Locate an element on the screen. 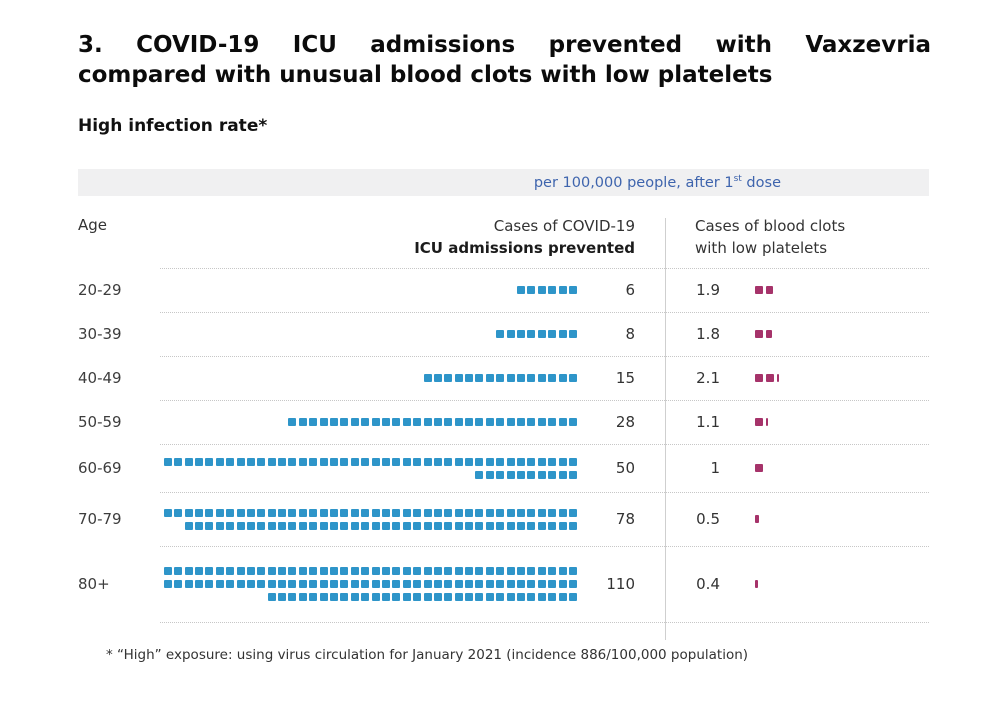 Image resolution: width=998 pixels, height=721 pixels. clots-value: 2.1 is located at coordinates (708, 378).